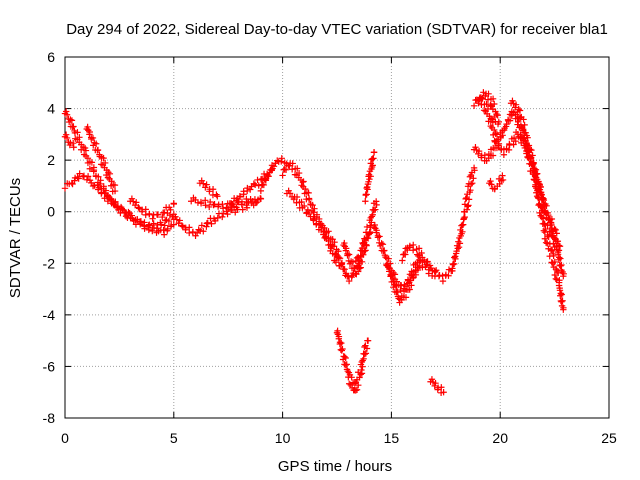 The height and width of the screenshot is (480, 640). What do you see at coordinates (49, 366) in the screenshot?
I see `y-tick-label: -6` at bounding box center [49, 366].